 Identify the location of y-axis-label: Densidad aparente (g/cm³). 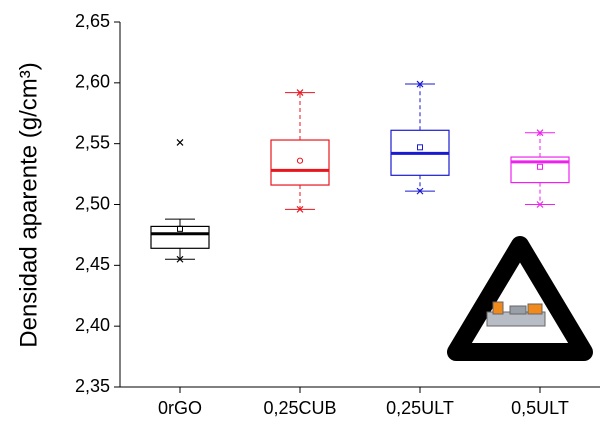
(28, 204).